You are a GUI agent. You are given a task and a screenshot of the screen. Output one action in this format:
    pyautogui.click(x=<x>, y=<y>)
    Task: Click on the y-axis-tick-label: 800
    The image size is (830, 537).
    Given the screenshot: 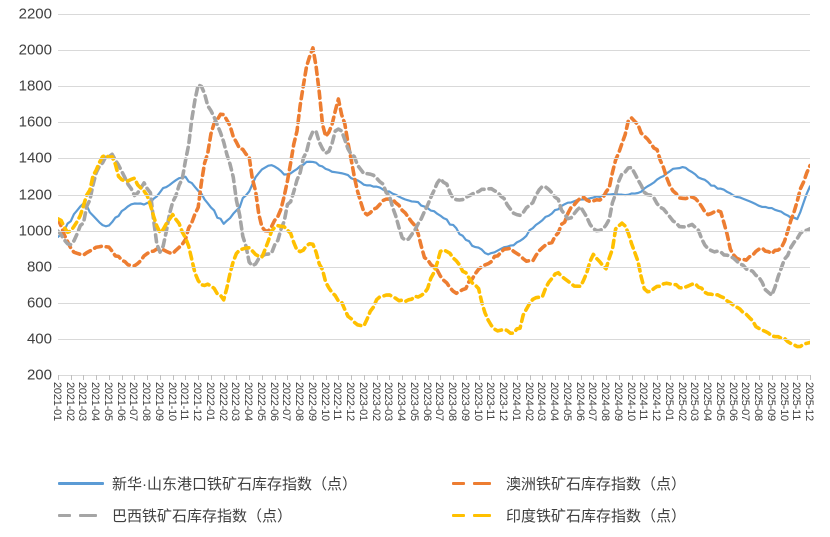 What is the action you would take?
    pyautogui.click(x=39, y=267)
    